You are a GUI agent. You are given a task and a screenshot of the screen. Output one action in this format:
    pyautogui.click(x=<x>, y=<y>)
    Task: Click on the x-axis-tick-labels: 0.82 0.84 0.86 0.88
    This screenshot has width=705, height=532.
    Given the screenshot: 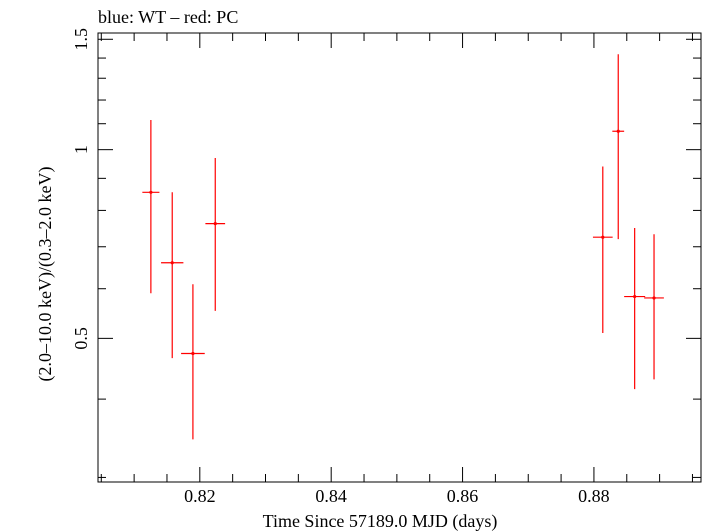 What is the action you would take?
    pyautogui.click(x=397, y=496)
    